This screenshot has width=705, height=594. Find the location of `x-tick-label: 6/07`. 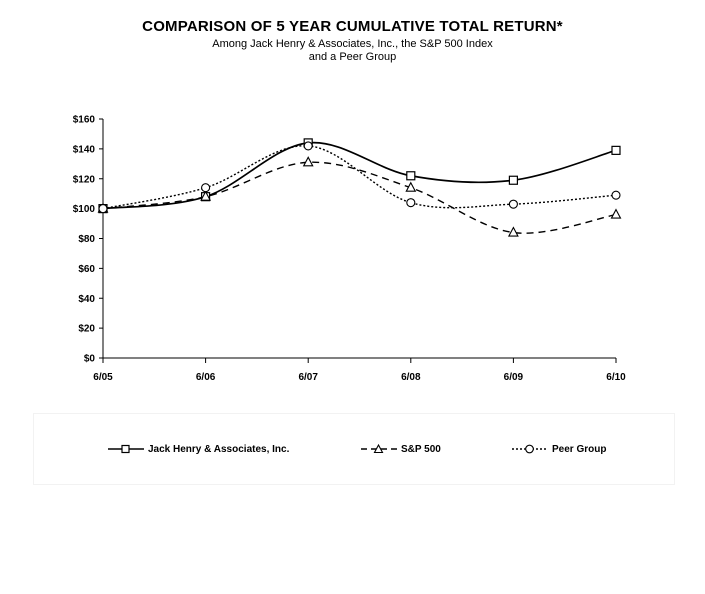

x-tick-label: 6/07 is located at coordinates (308, 377).